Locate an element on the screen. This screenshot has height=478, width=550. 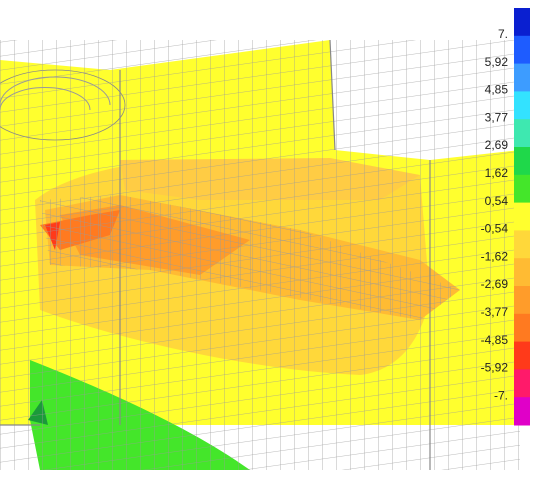
legend-label: -1,62 is located at coordinates (495, 256).